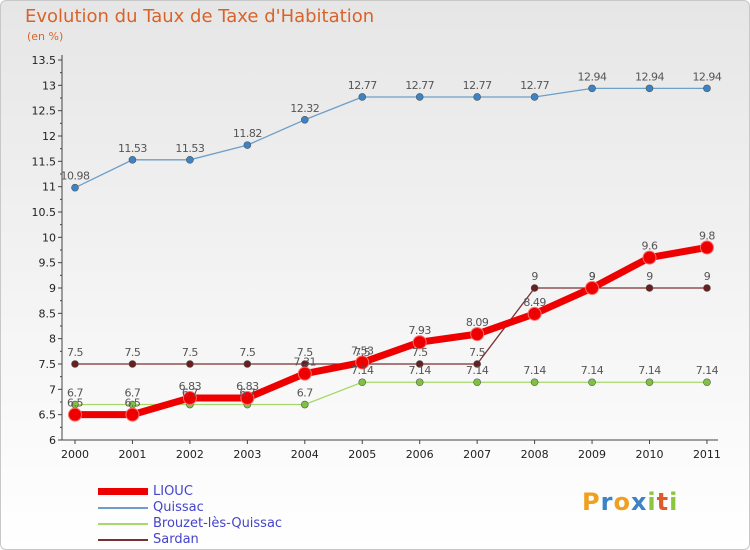 The image size is (750, 550). What do you see at coordinates (178, 507) in the screenshot?
I see `legend-label-quissac: Quissac` at bounding box center [178, 507].